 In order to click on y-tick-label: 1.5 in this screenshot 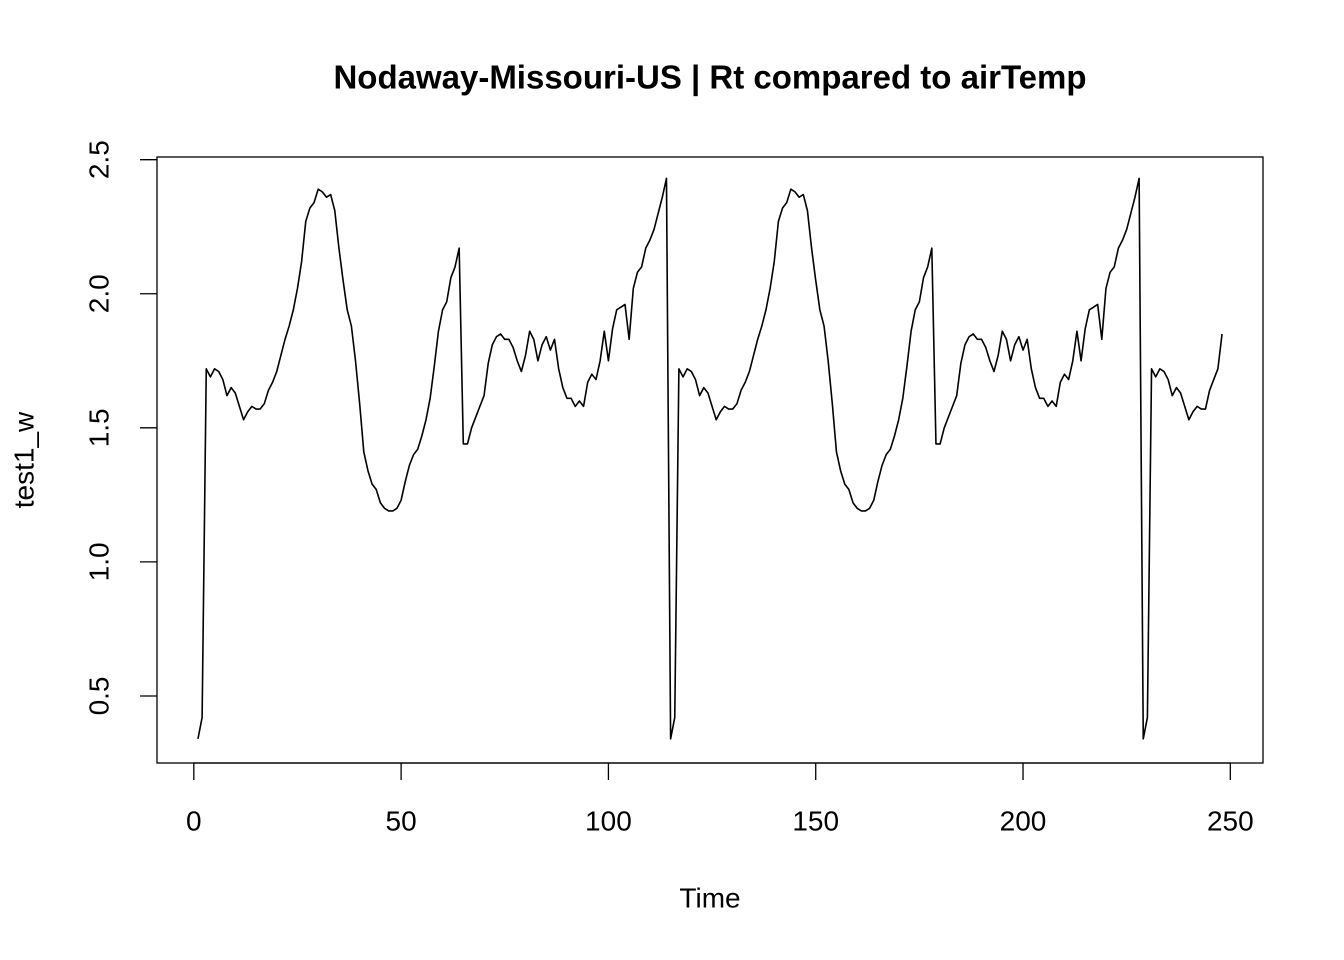, I will do `click(98, 427)`.